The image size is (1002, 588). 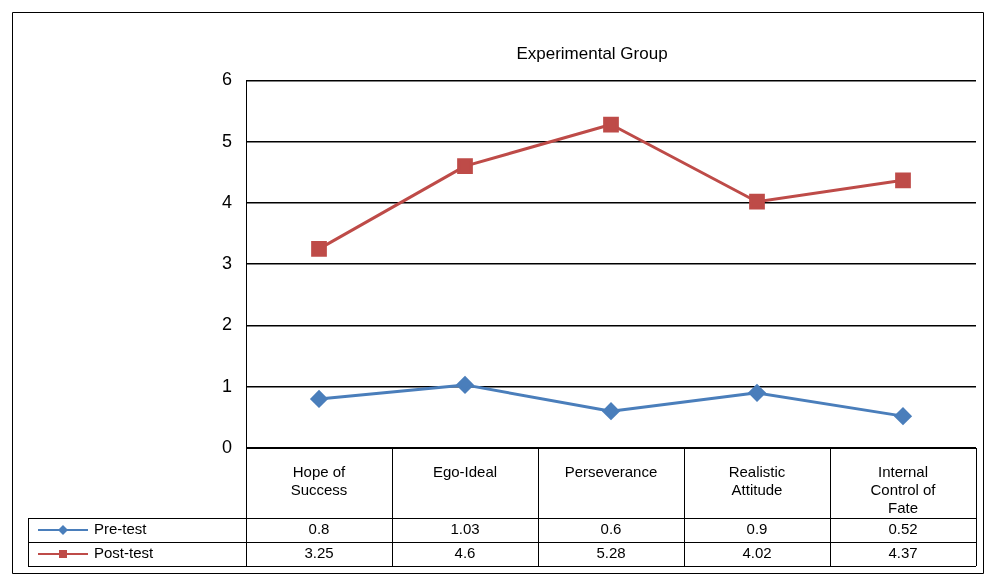 I want to click on chart-title: Experimental Group, so click(x=592, y=53).